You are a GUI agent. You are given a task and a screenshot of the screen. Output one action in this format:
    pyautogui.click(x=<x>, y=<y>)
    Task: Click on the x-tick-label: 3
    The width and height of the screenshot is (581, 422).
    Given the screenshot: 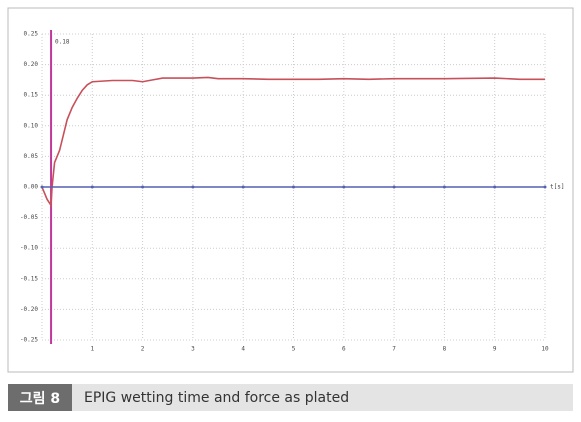 What is the action you would take?
    pyautogui.click(x=193, y=349)
    